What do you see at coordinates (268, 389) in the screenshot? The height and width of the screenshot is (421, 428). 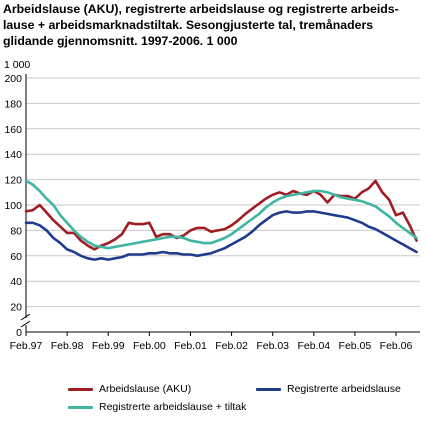 I see `legend-swatch-registrerte` at bounding box center [268, 389].